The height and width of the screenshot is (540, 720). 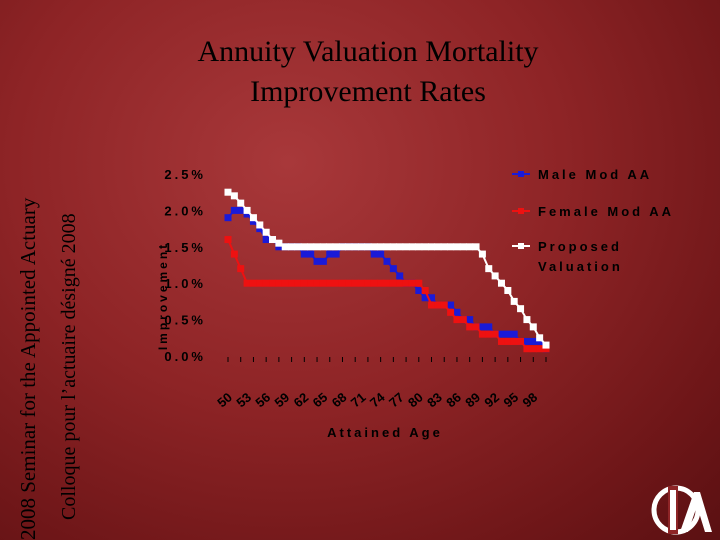 What do you see at coordinates (368, 91) in the screenshot?
I see `slide-title-line2: Improvement Rates` at bounding box center [368, 91].